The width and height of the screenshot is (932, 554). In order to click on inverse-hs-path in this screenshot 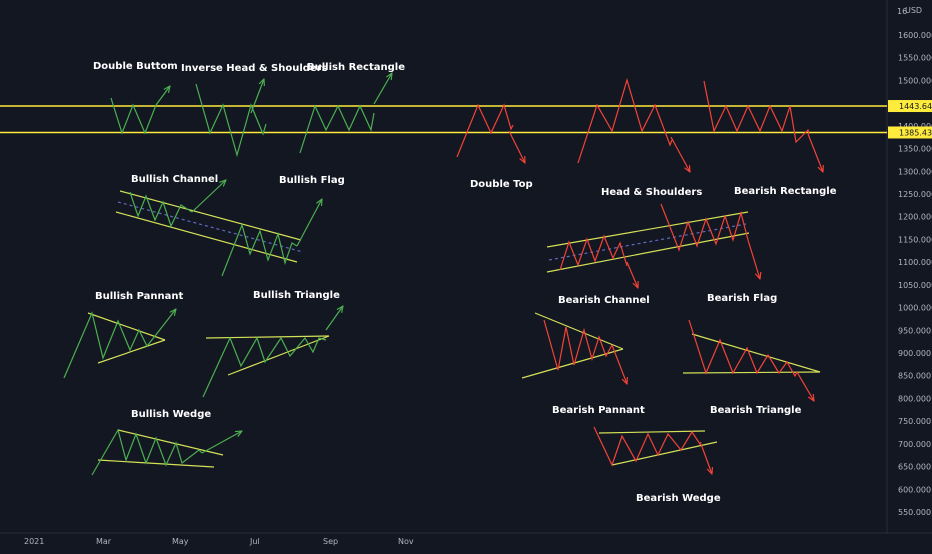, I will do `click(231, 120)`.